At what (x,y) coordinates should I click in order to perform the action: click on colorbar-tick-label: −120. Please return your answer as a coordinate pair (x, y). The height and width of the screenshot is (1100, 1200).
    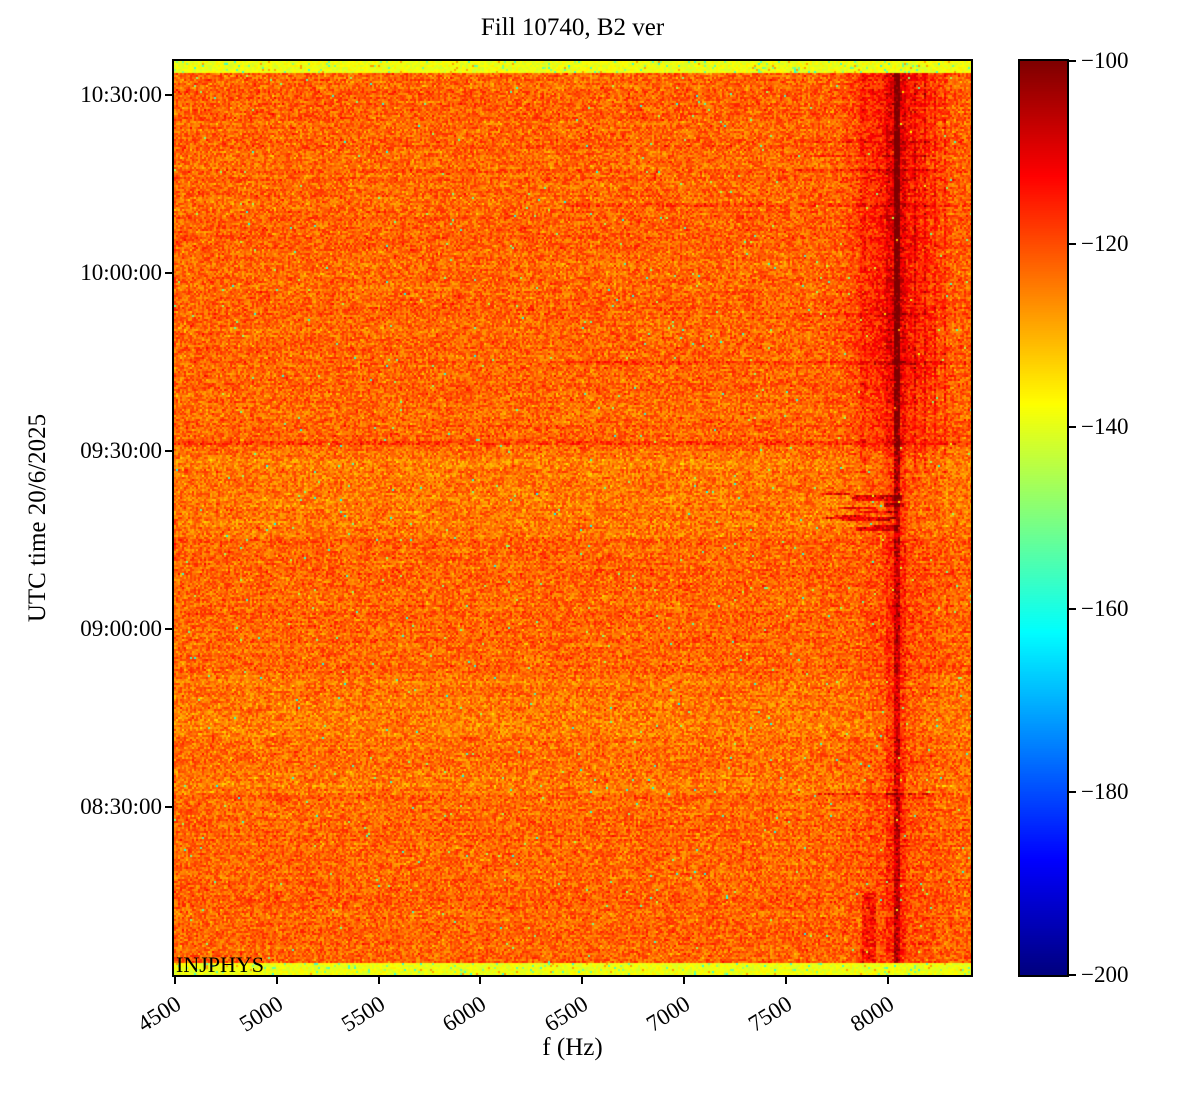
    Looking at the image, I should click on (1105, 243).